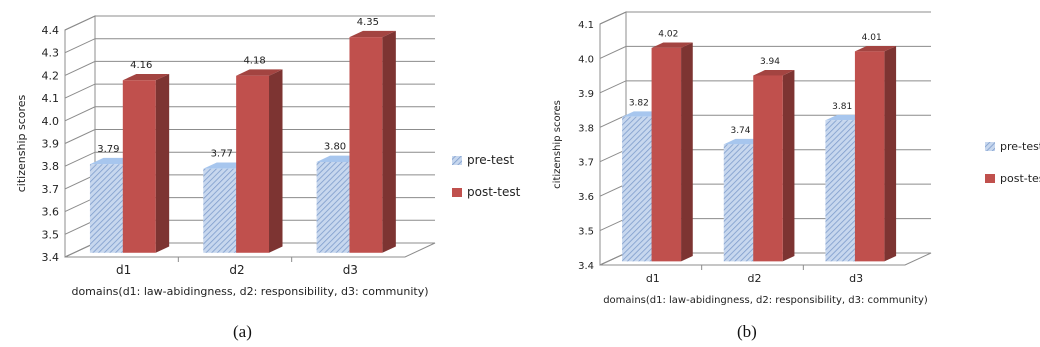 The image size is (1040, 347). I want to click on data-label: 3.82, so click(639, 103).